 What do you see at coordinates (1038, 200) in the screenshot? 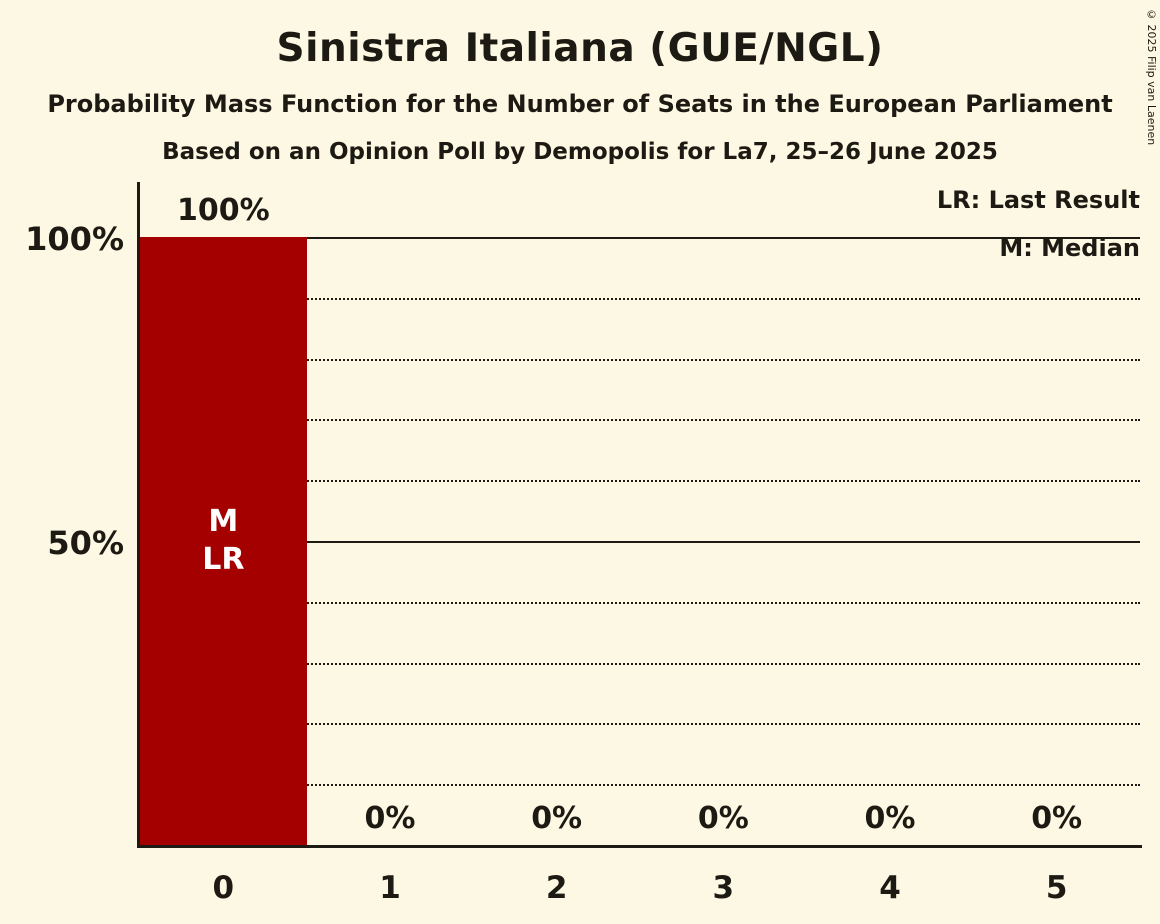
I see `legend-last-result: LR: Last Result` at bounding box center [1038, 200].